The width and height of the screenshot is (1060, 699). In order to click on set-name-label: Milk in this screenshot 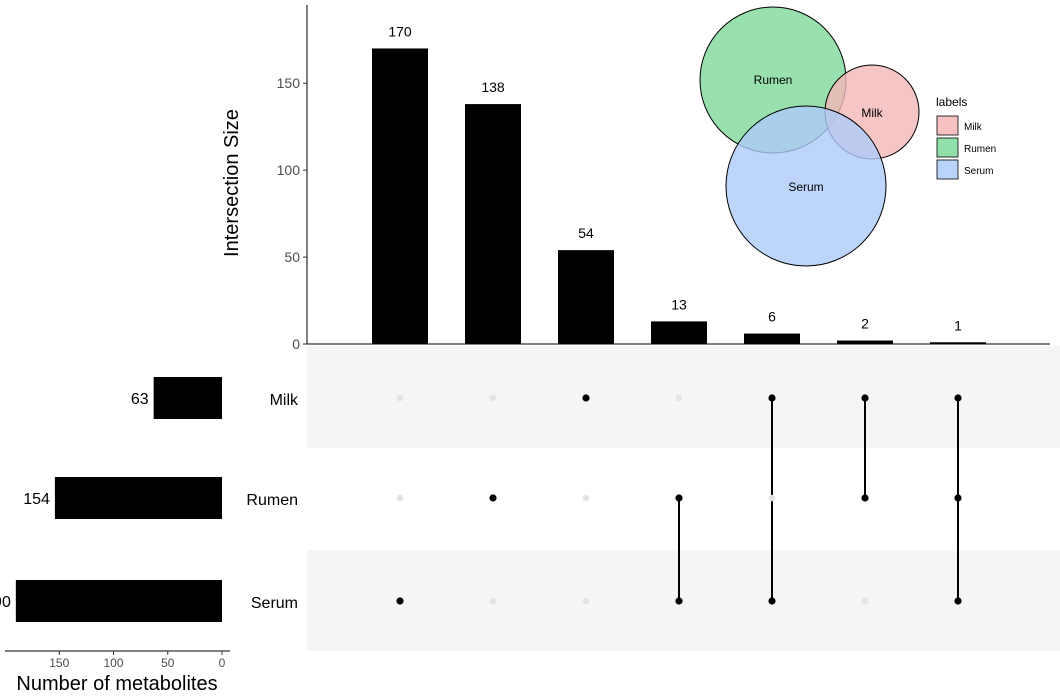, I will do `click(284, 400)`.